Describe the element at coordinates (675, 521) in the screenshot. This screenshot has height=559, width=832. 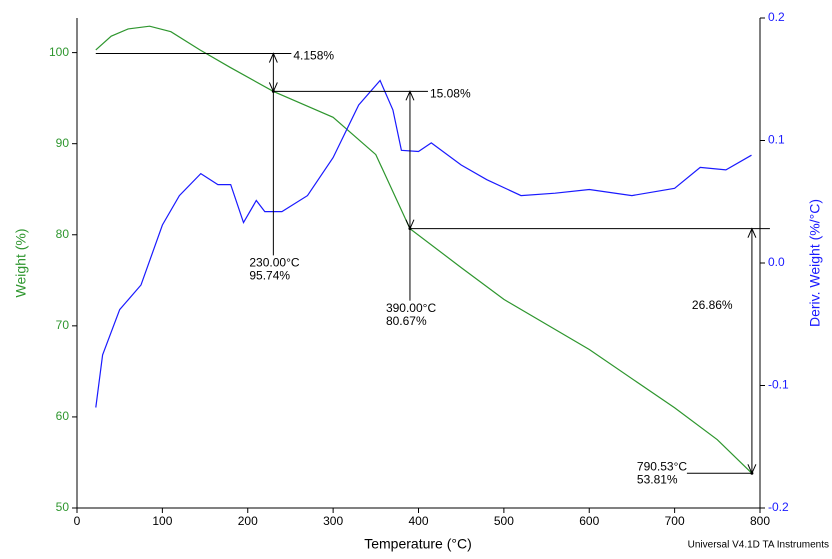
I see `x-tick-label: 700` at that location.